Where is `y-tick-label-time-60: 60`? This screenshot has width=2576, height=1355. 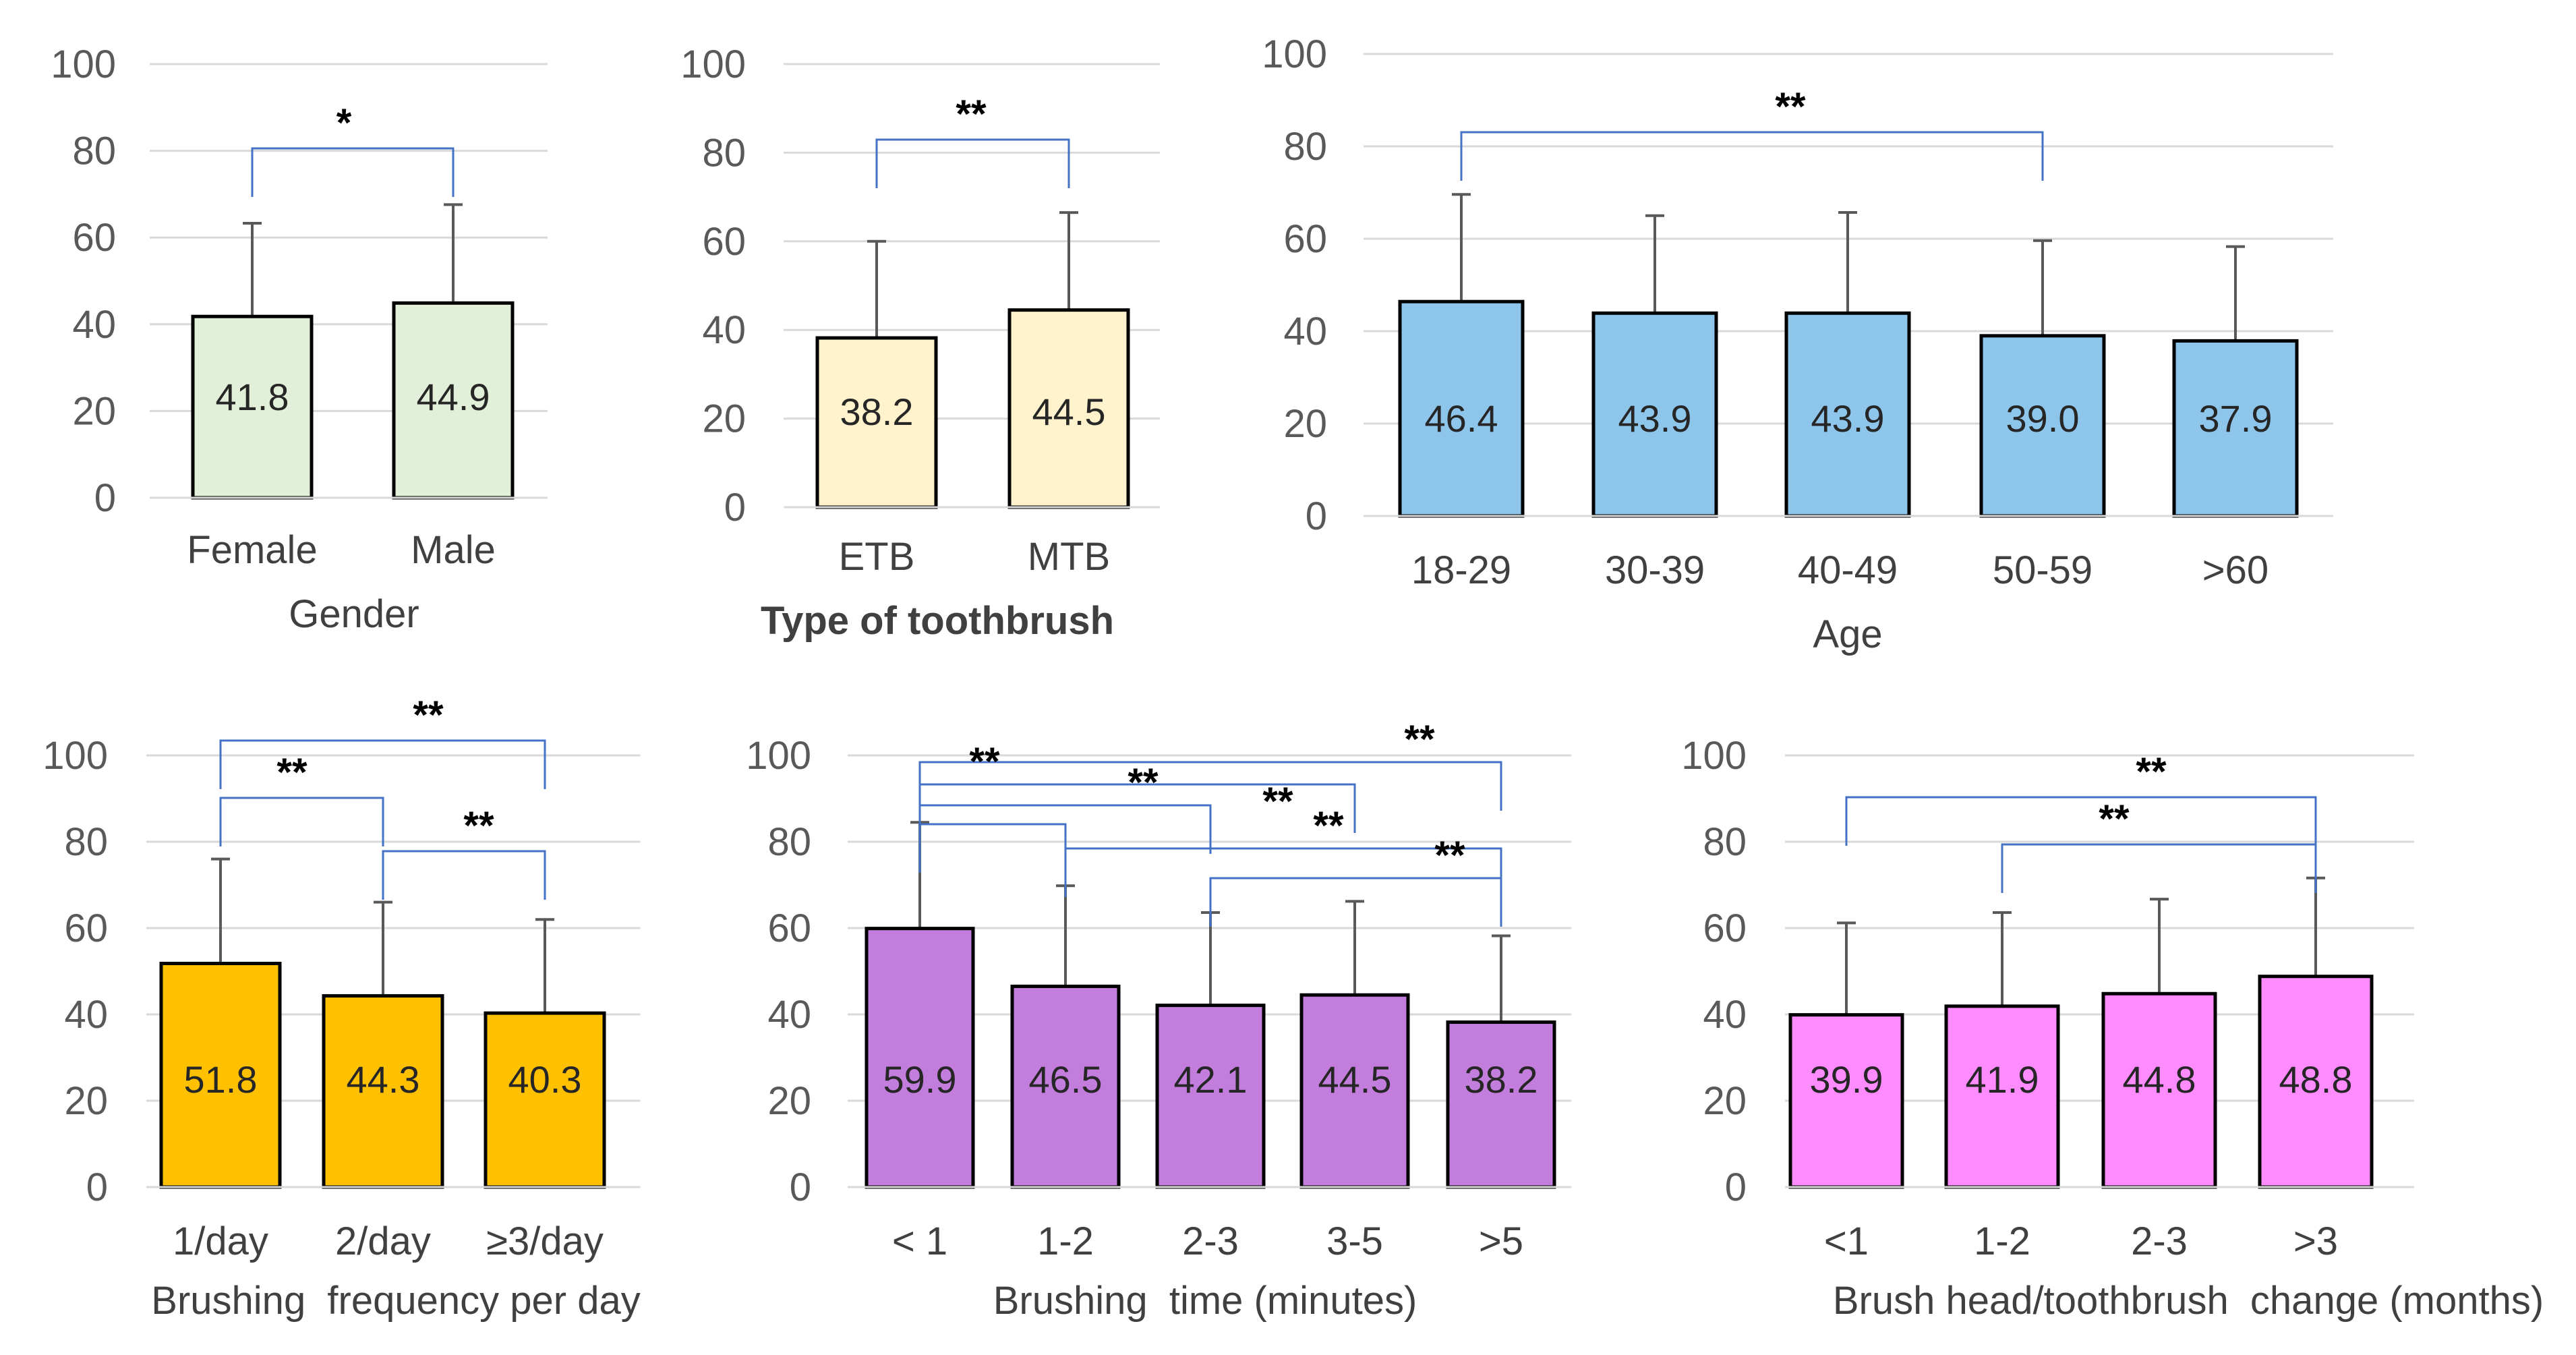
y-tick-label-time-60: 60 is located at coordinates (789, 928).